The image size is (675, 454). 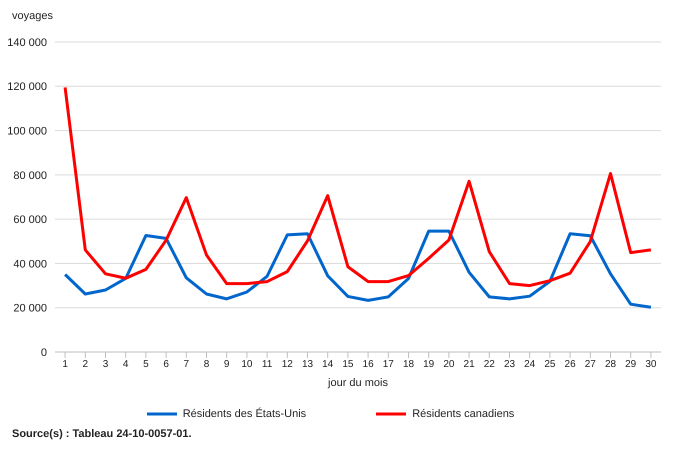 What do you see at coordinates (510, 364) in the screenshot?
I see `x-tick-label: 23` at bounding box center [510, 364].